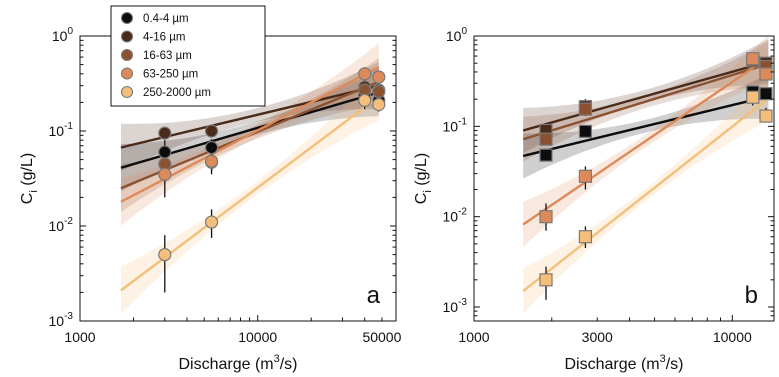 The image size is (779, 377). I want to click on x-tick-label: 3000, so click(597, 337).